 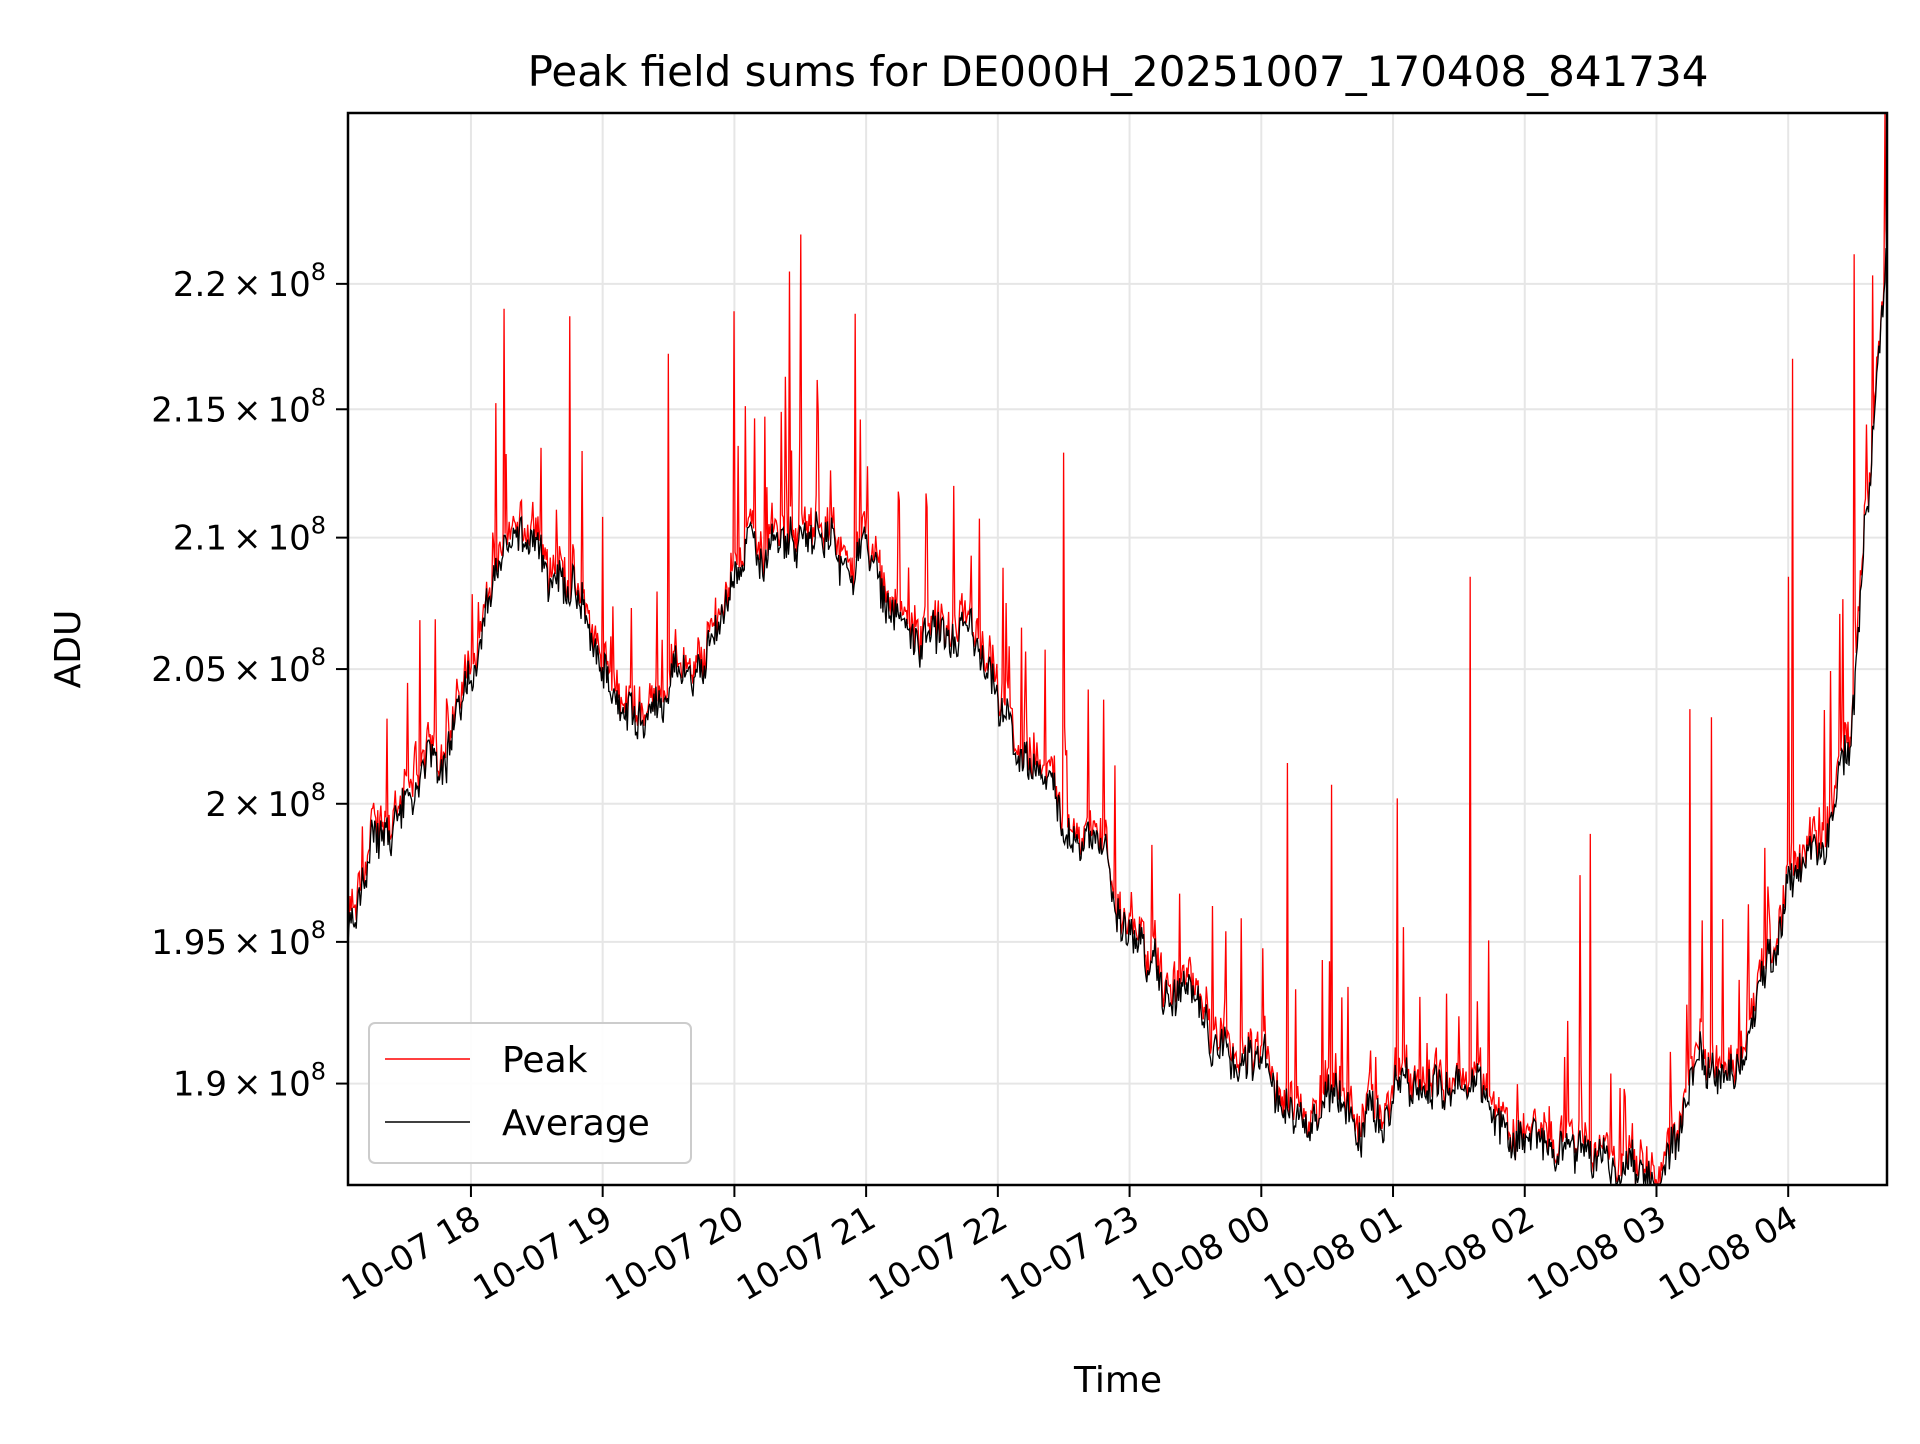 I want to click on y-tick-mantissa: 2.05, so click(x=189, y=670).